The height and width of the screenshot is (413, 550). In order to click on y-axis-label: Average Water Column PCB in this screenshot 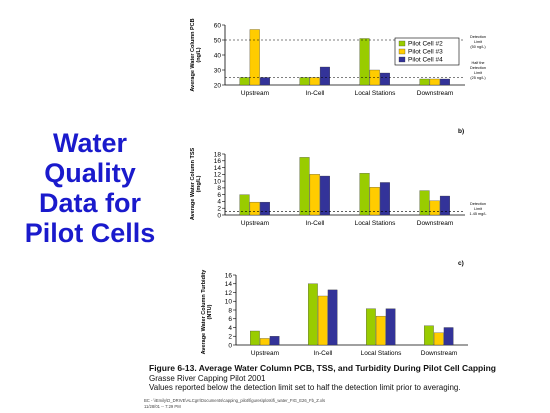, I will do `click(193, 54)`.